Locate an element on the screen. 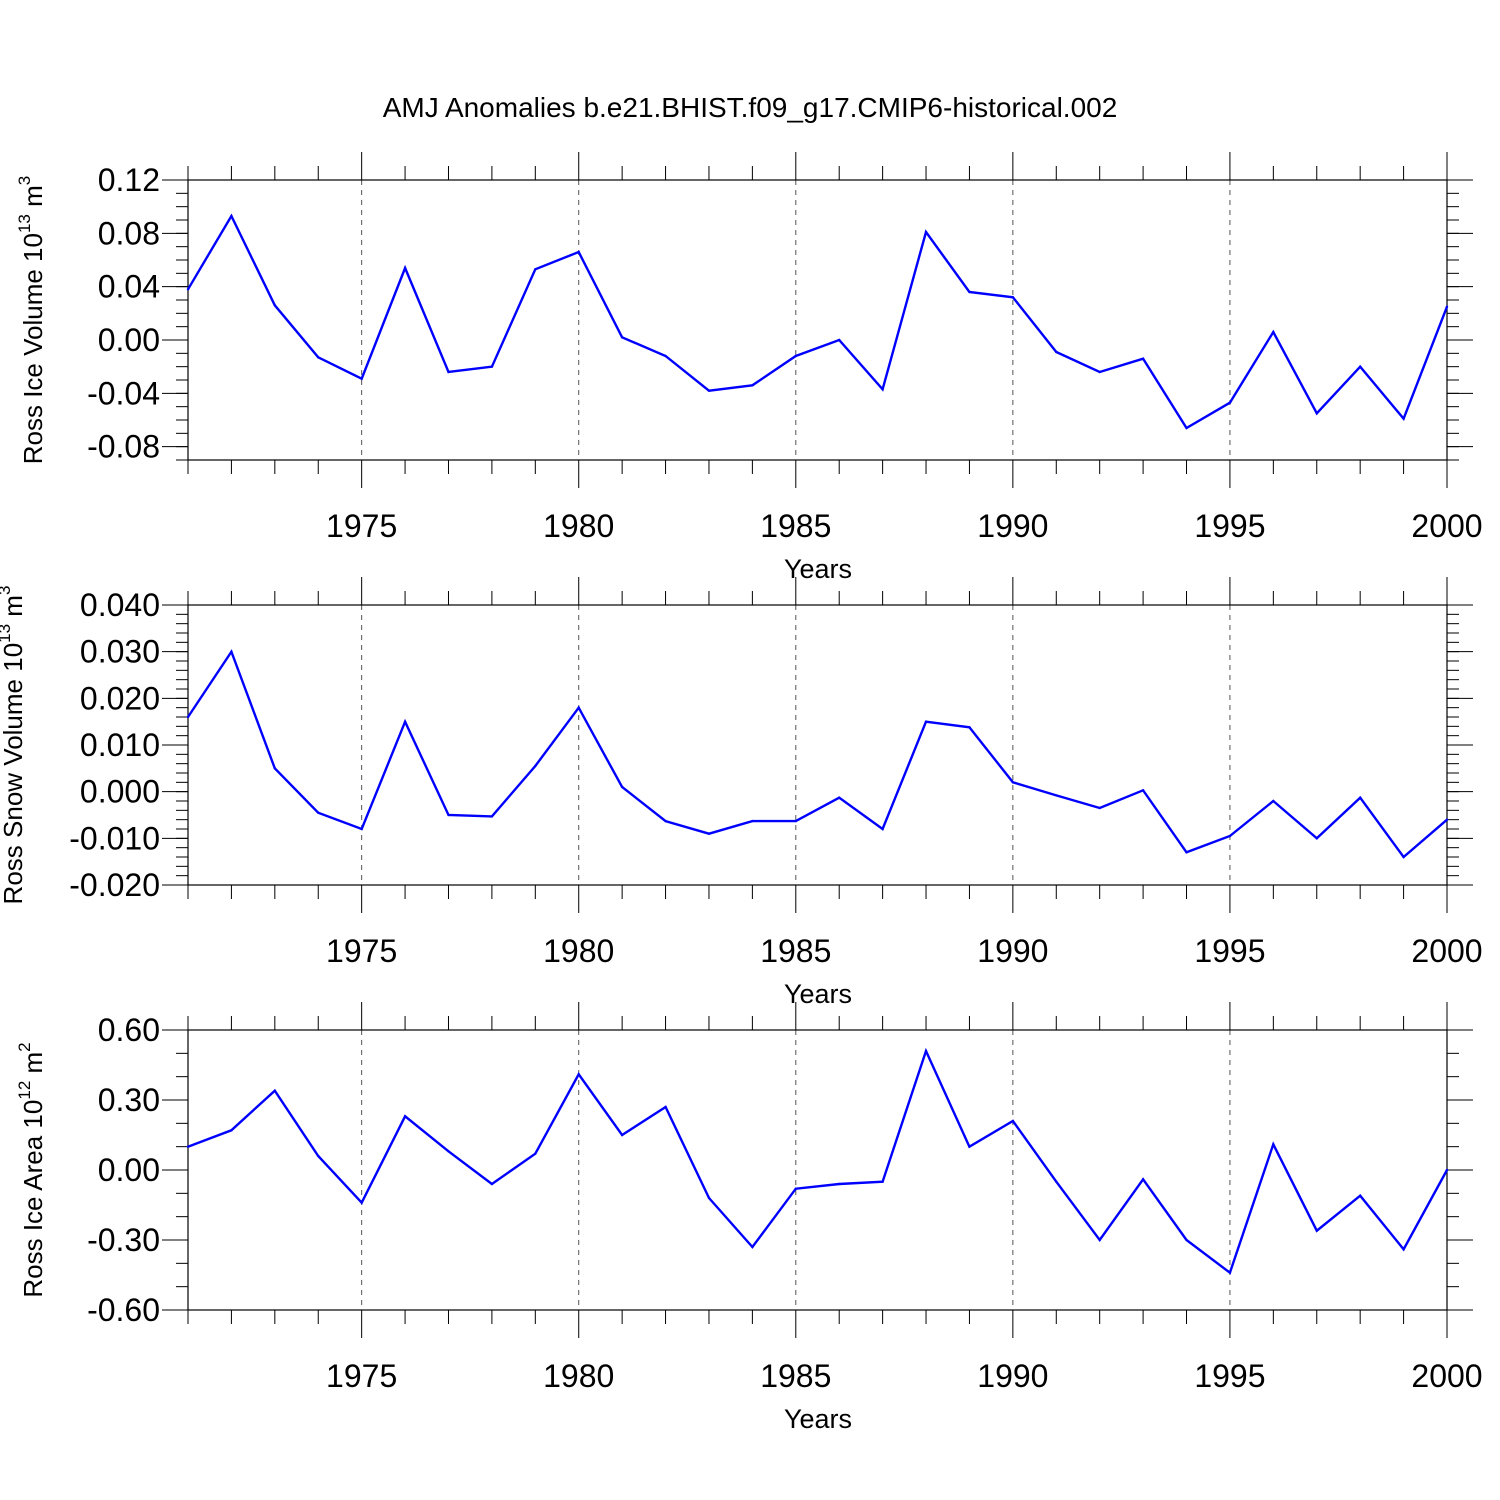 The width and height of the screenshot is (1500, 1500). y-tick-label: 0.60 is located at coordinates (129, 1030).